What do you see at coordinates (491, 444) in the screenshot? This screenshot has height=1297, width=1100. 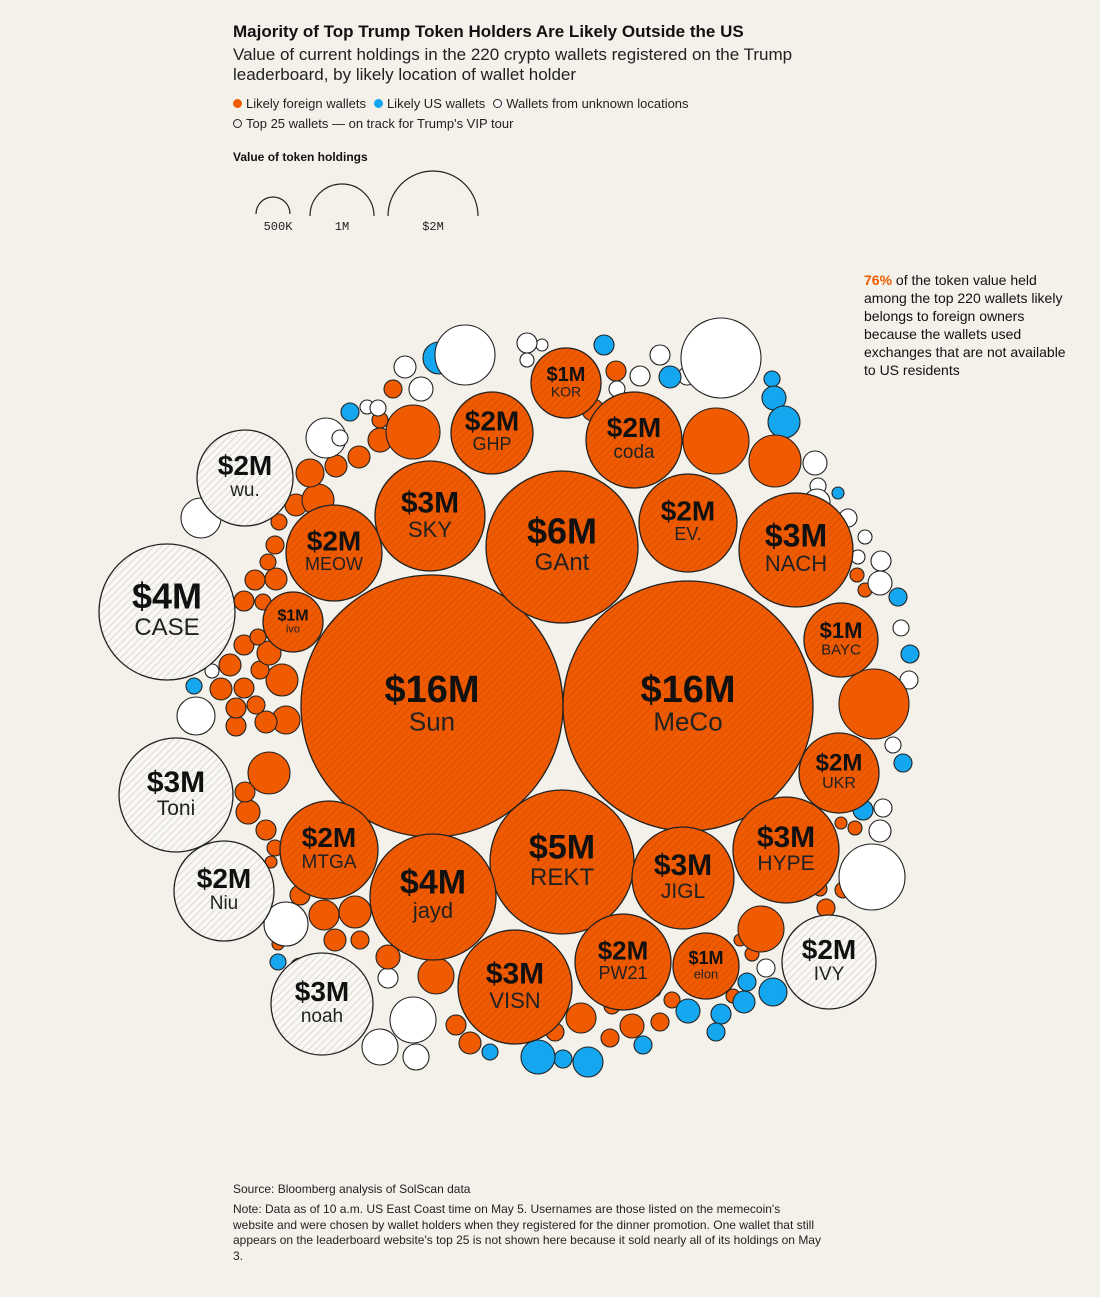 I see `bubble-name-label: GHP` at bounding box center [491, 444].